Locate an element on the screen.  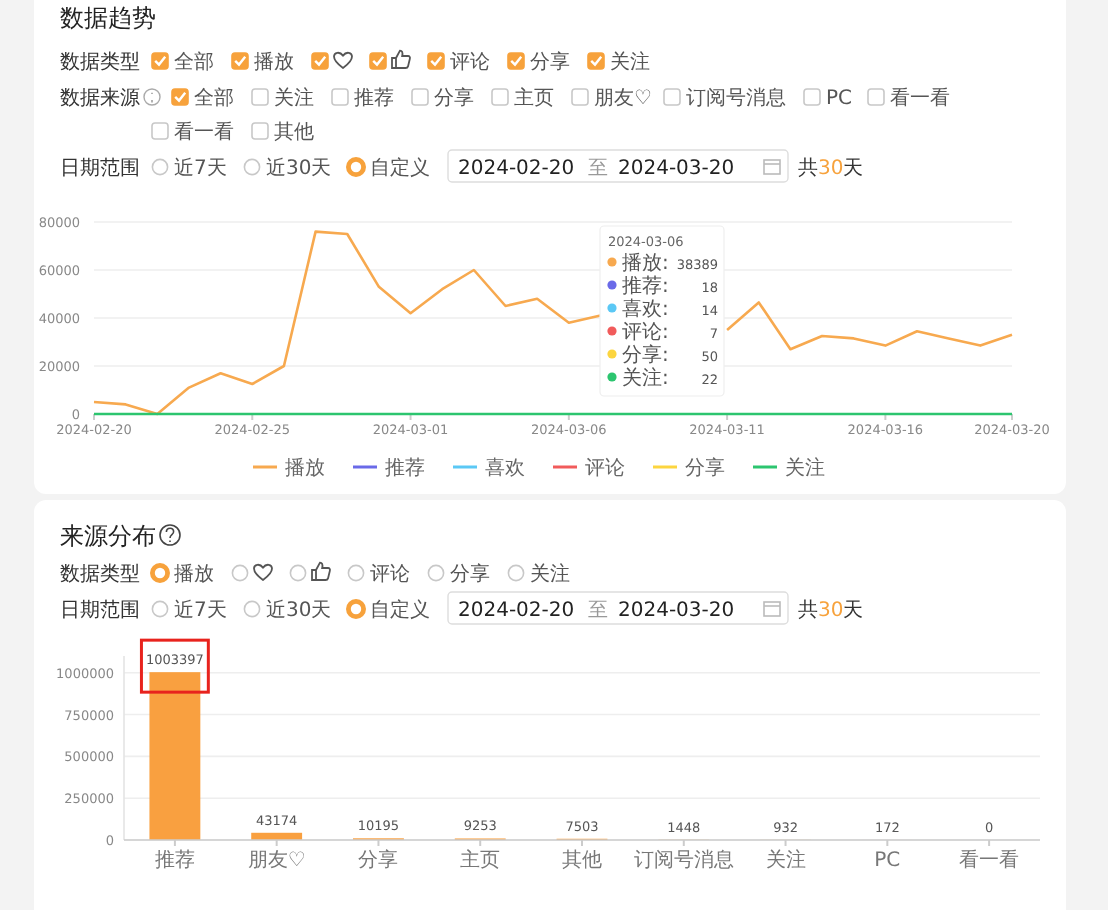
legend-label: 喜欢 is located at coordinates (505, 468).